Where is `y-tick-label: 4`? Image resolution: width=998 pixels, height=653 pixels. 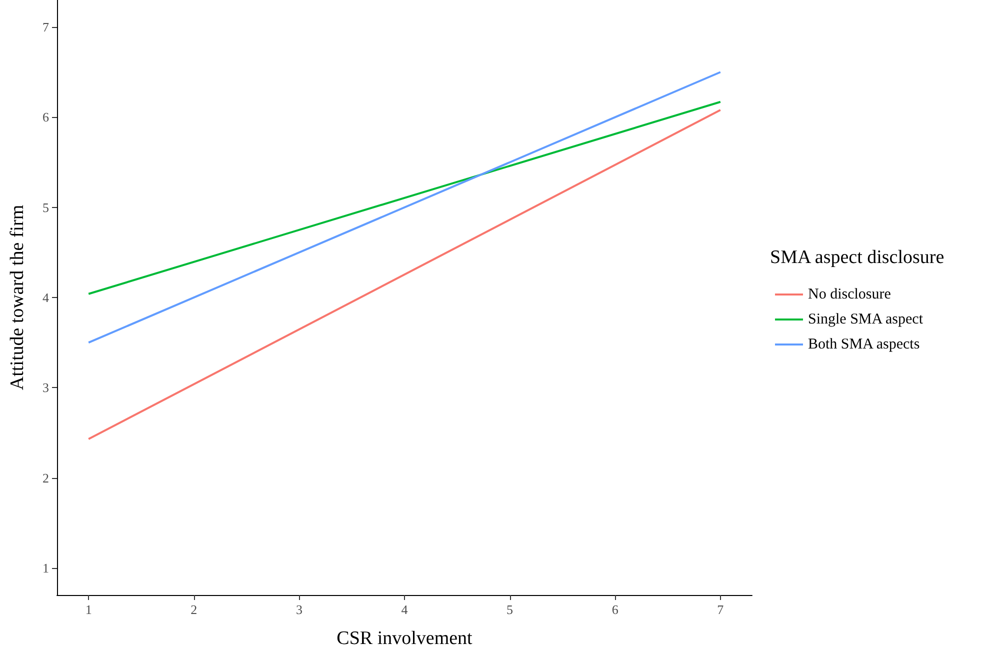 y-tick-label: 4 is located at coordinates (46, 297).